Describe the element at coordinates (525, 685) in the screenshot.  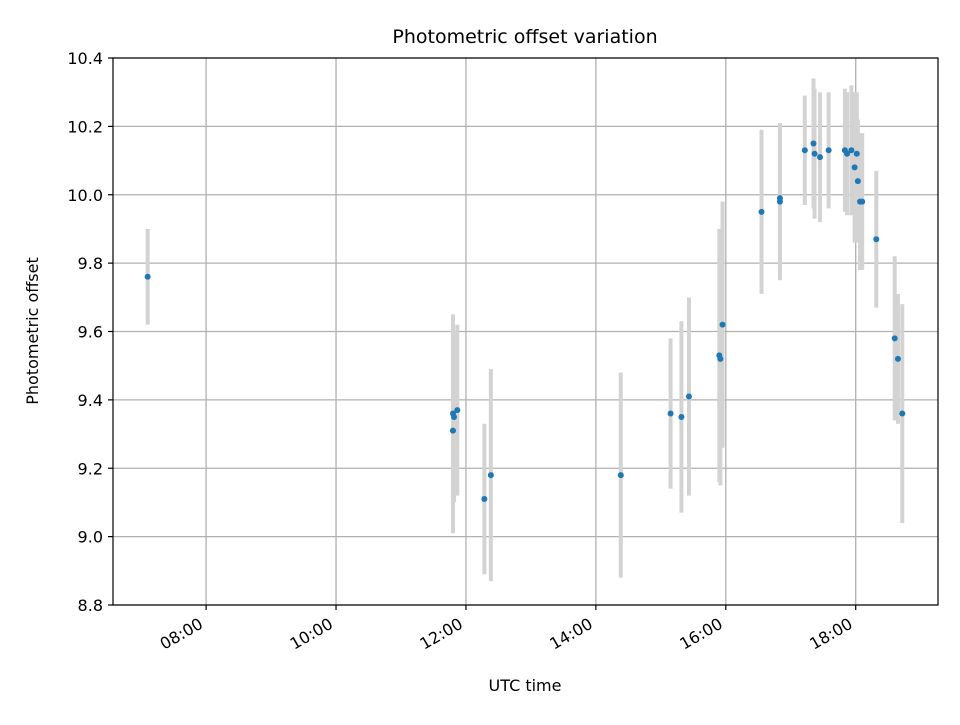
I see `x-axis-label: UTC time` at that location.